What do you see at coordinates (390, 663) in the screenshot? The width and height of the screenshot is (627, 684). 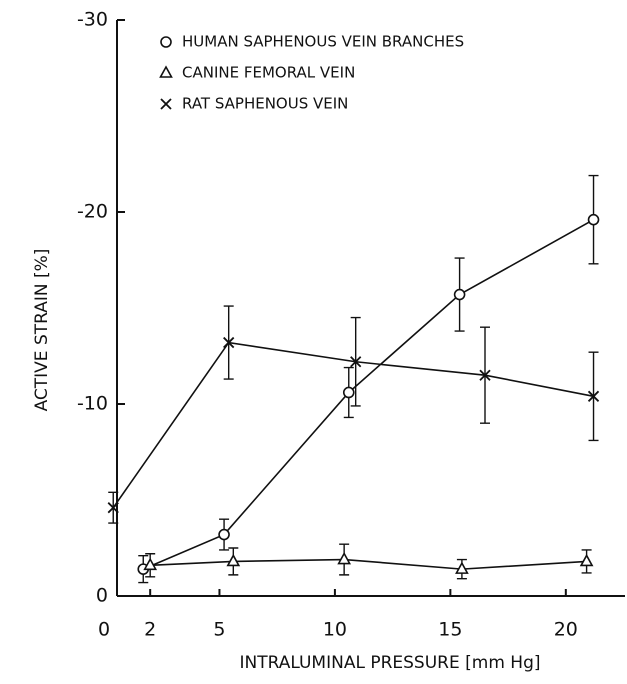 I see `x-axis-label: INTRALUMINAL PRESSURE [mm Hg]` at bounding box center [390, 663].